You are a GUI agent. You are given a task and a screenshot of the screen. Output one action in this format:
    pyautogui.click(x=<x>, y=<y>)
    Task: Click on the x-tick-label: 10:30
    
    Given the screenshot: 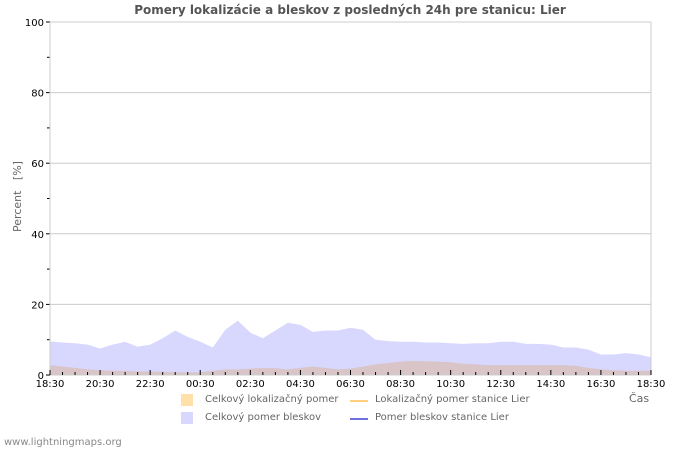 What is the action you would take?
    pyautogui.click(x=450, y=384)
    